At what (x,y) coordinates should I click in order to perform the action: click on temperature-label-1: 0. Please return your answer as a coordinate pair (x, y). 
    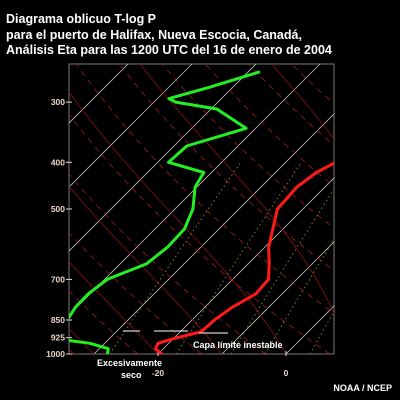
    Looking at the image, I should click on (286, 373).